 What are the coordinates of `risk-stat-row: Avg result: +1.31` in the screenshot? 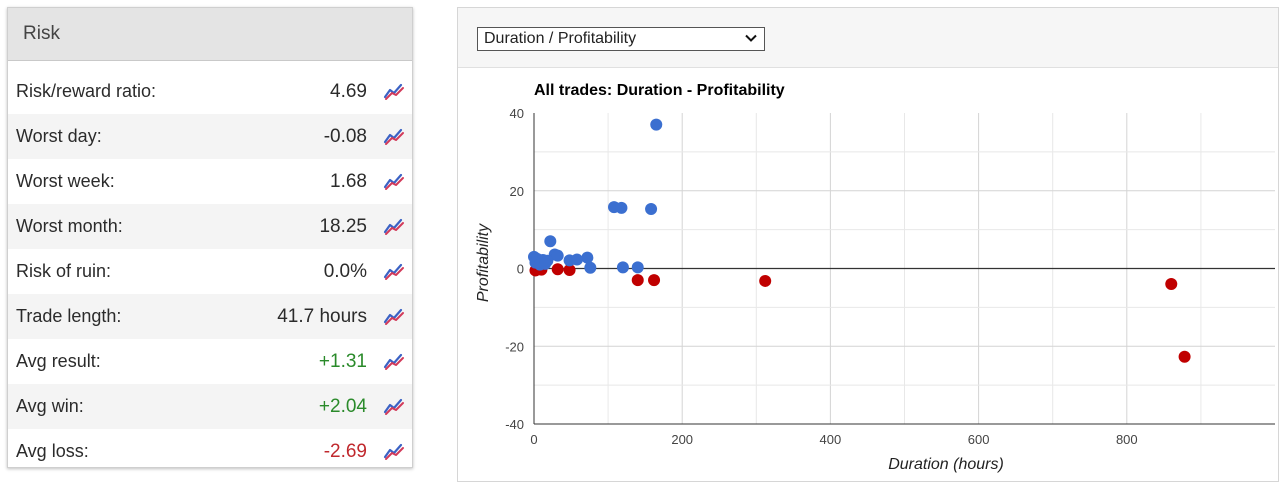 It's located at (210, 361).